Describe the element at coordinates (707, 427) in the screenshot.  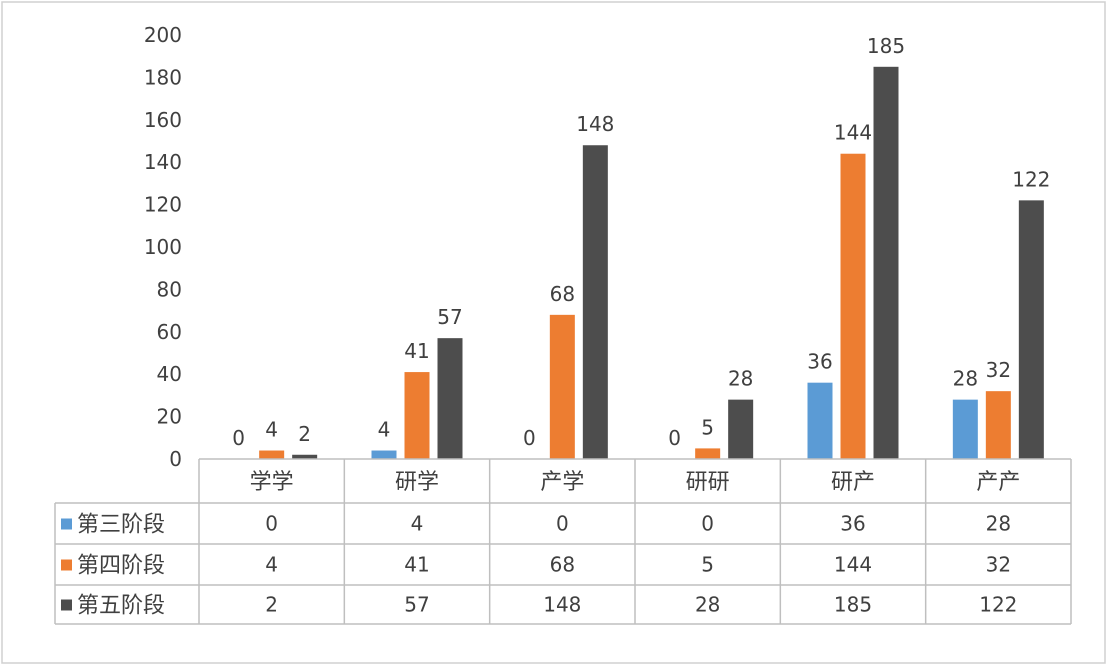
I see `data-label: 5` at that location.